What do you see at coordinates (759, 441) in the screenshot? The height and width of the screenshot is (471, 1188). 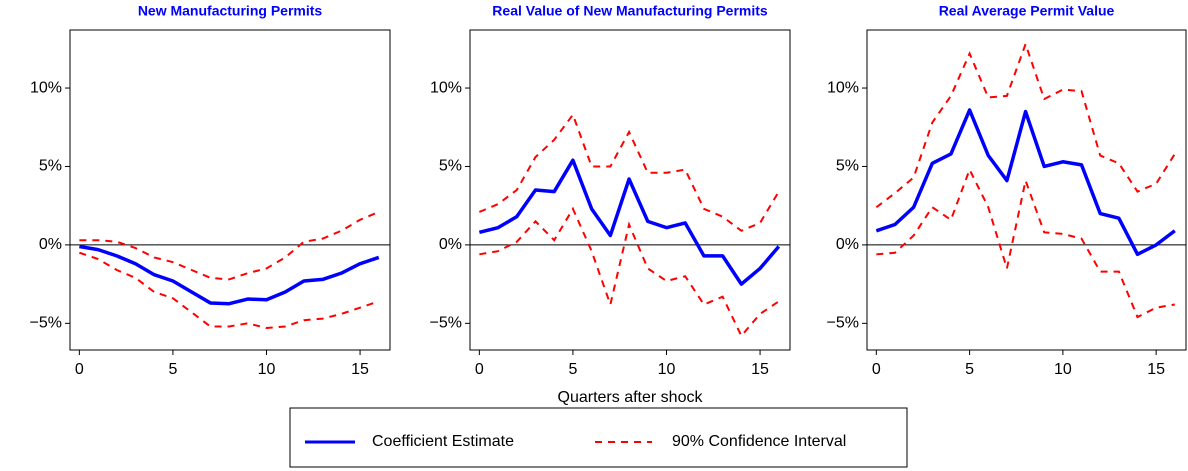 I see `legend-label: 90% Confidence Interval` at bounding box center [759, 441].